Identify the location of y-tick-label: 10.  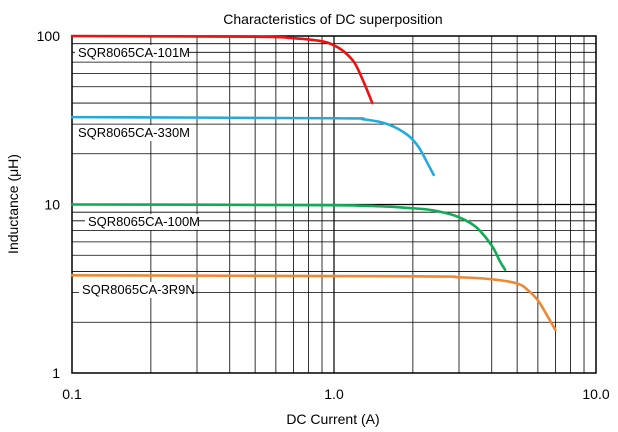
(52, 205).